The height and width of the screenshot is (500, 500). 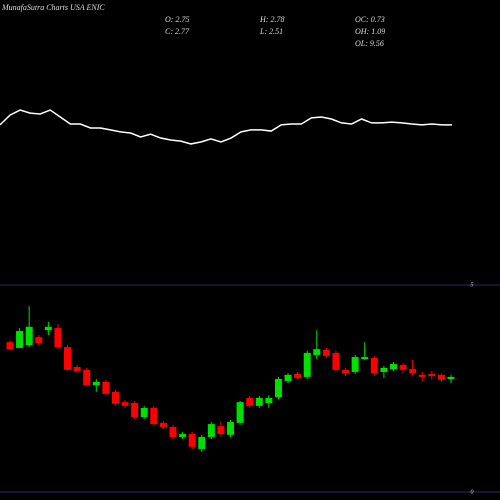 I want to click on line, so click(x=226, y=127).